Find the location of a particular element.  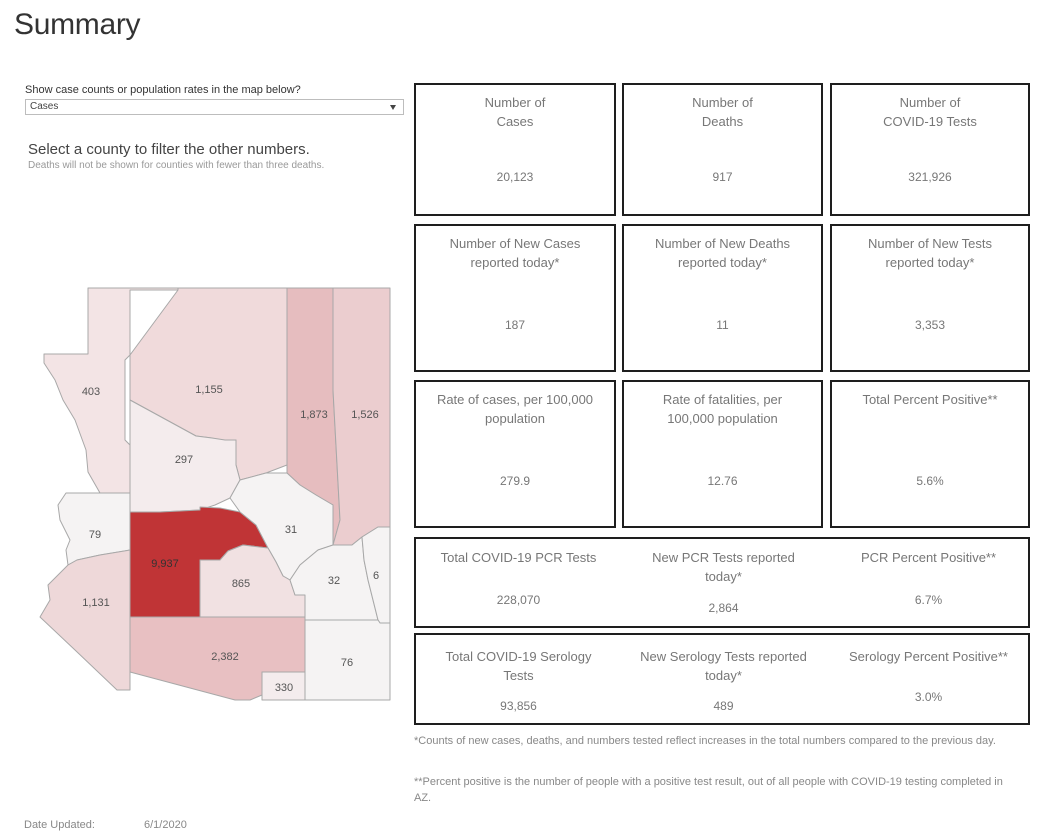

county-value-coconino: 1,155 is located at coordinates (209, 390).